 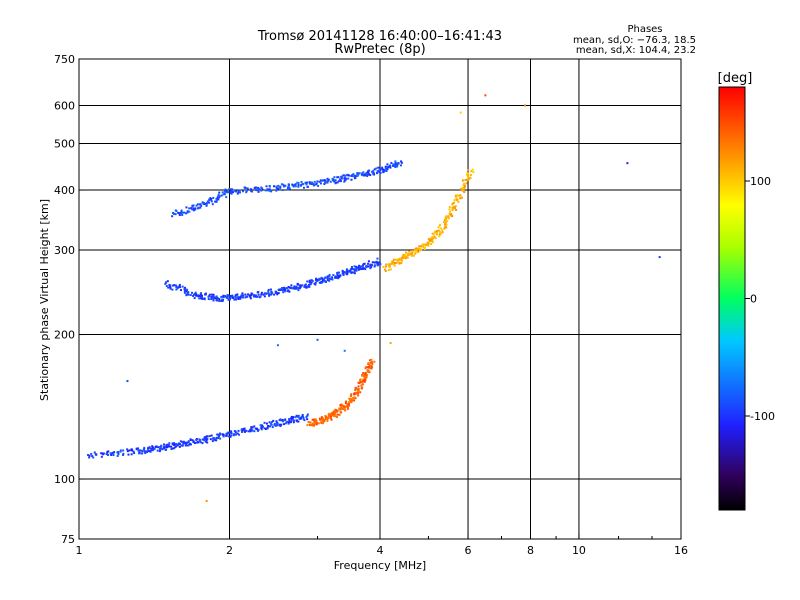 I want to click on colorbar-tick-label: -100, so click(x=762, y=416).